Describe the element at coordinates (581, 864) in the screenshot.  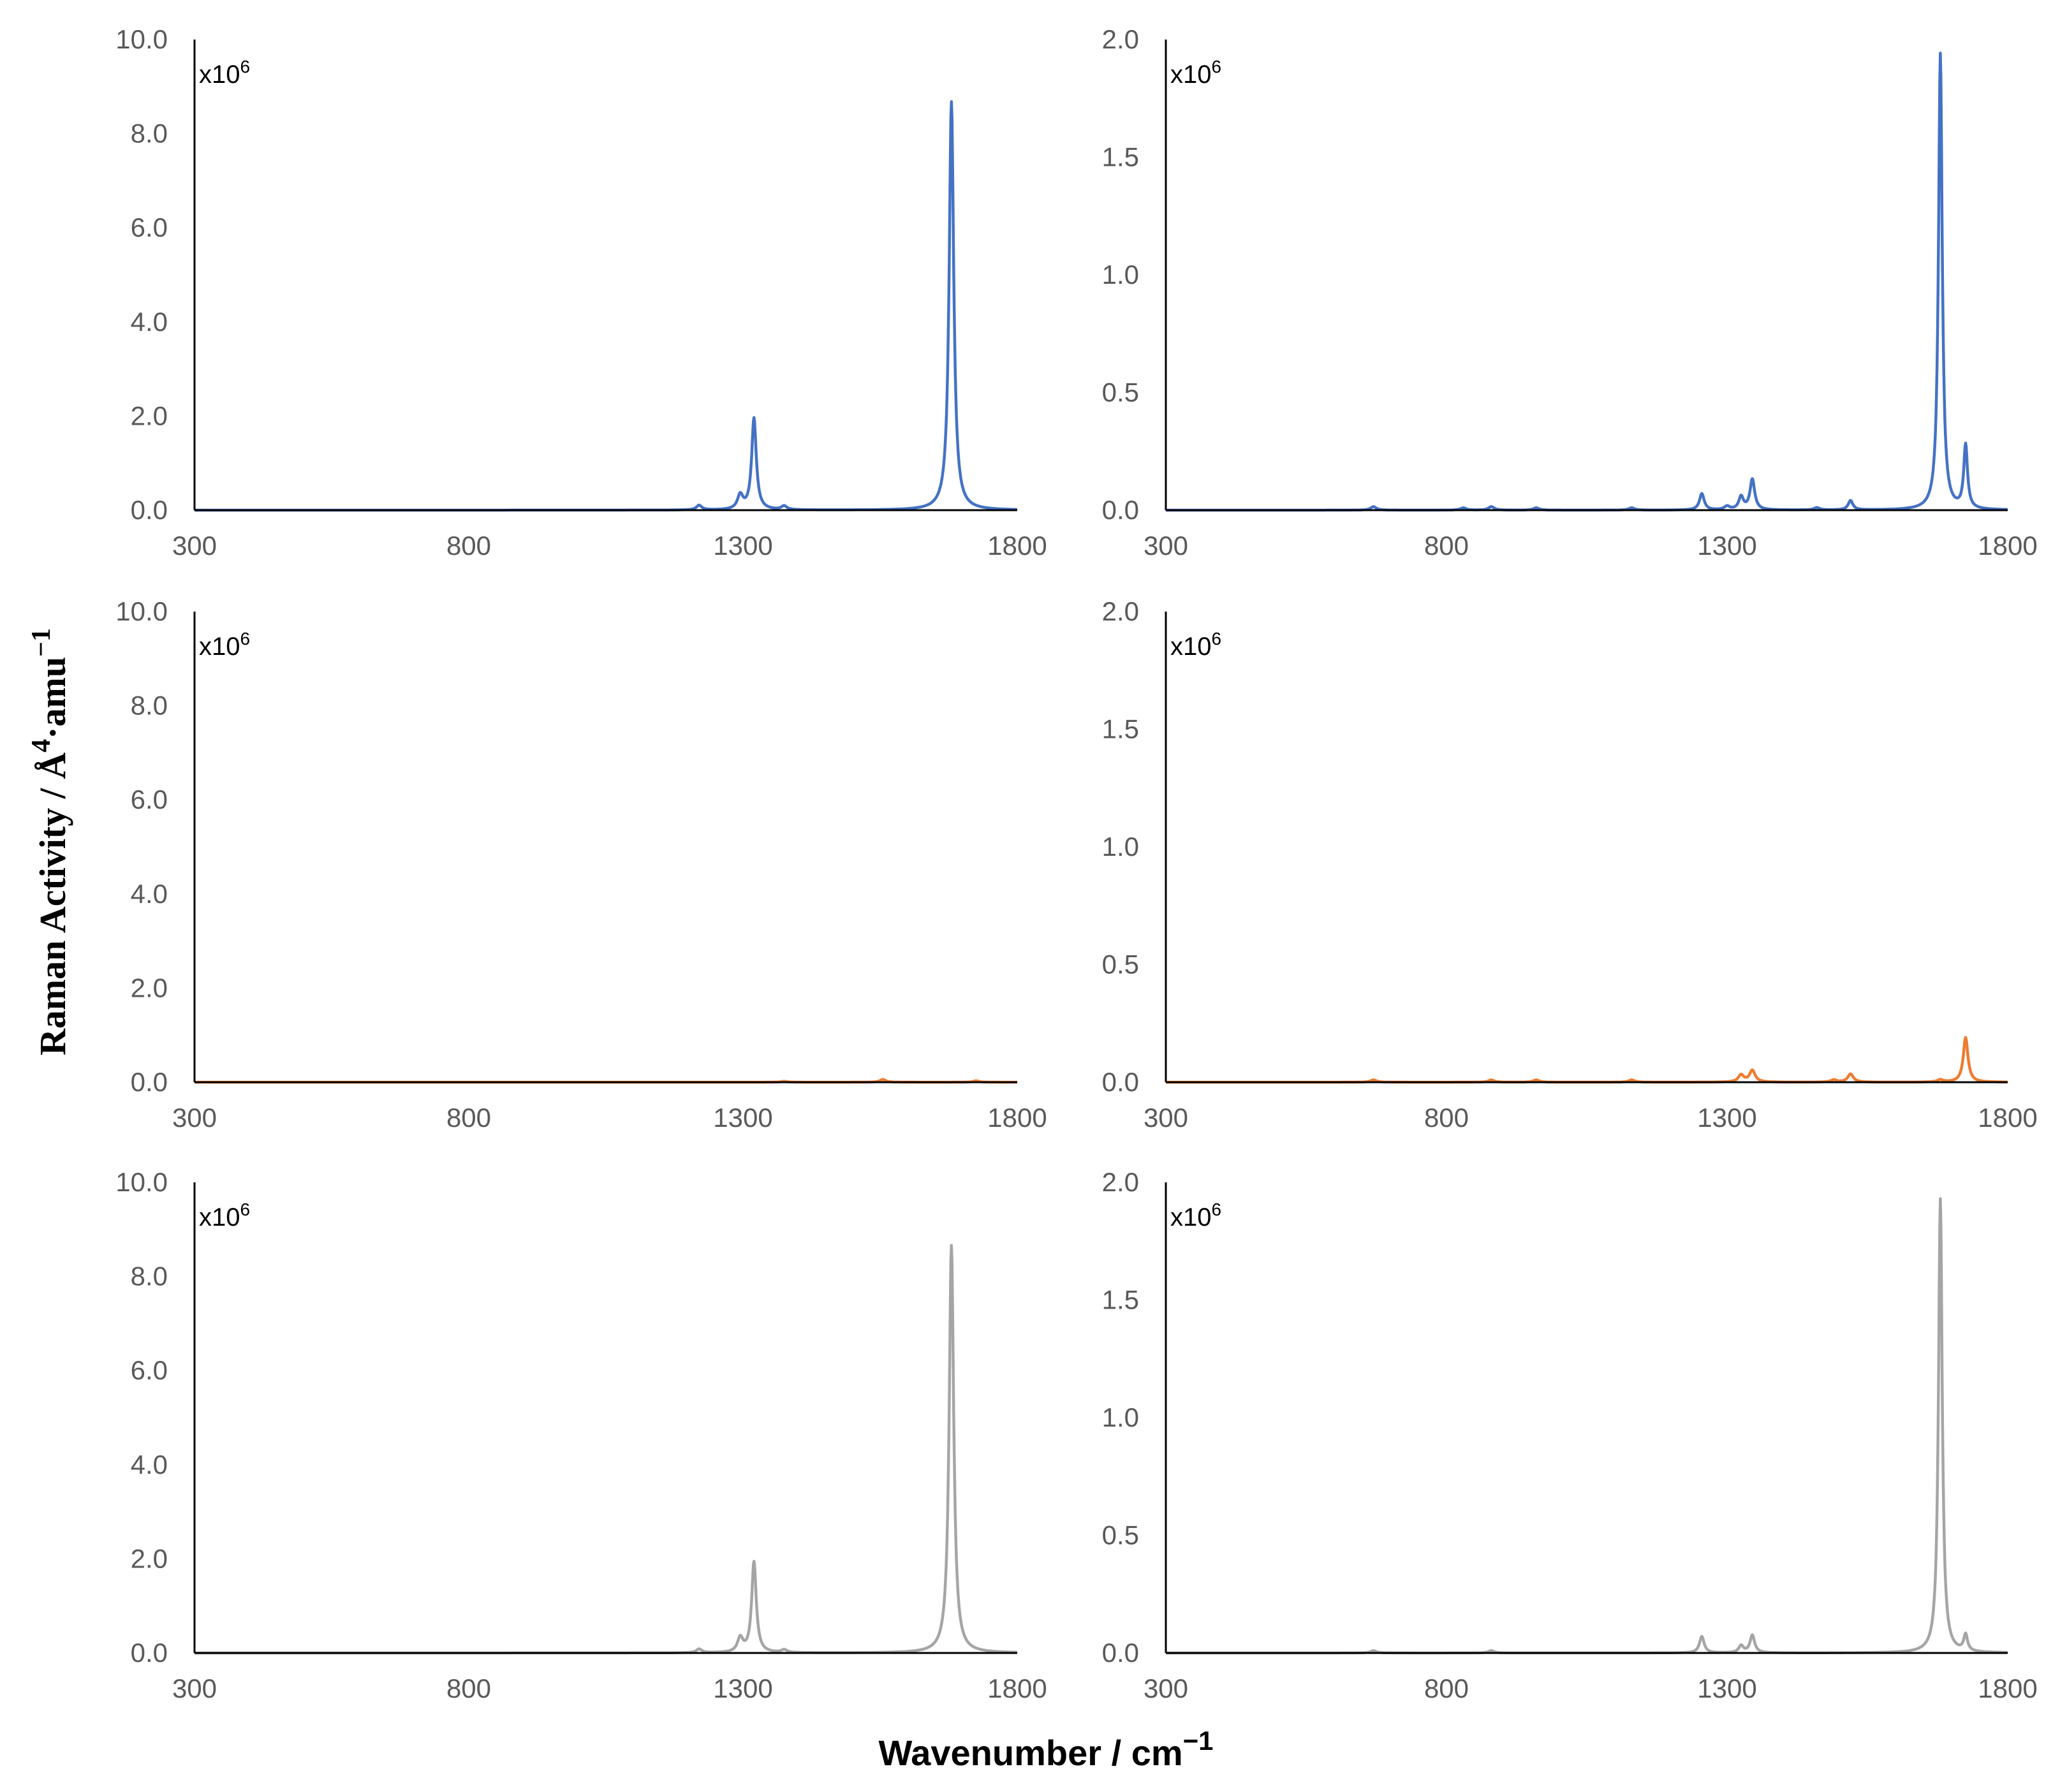
I see `chart-panel-row2-left: 0.0 2.0 4.0 6.0 8.0 10.0 300 800 1300 1800 x106` at that location.